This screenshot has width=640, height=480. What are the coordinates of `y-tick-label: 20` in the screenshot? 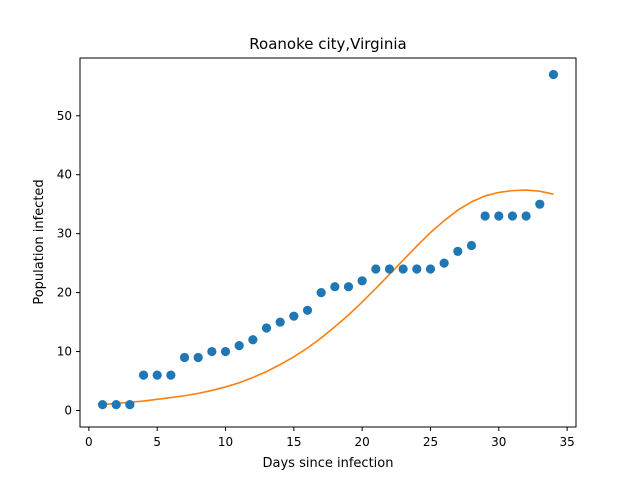 It's located at (64, 293).